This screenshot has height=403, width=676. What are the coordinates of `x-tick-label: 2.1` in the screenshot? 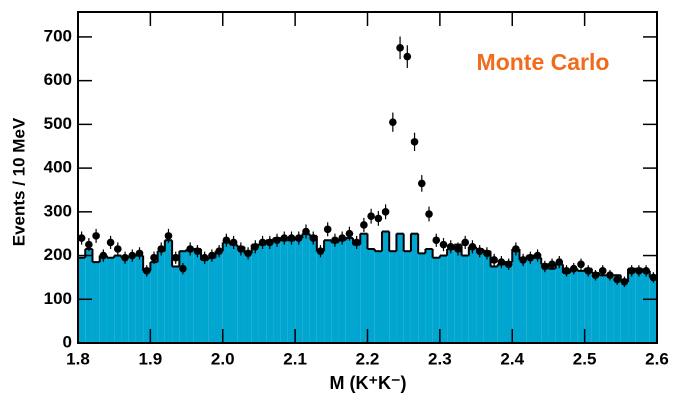 It's located at (295, 358).